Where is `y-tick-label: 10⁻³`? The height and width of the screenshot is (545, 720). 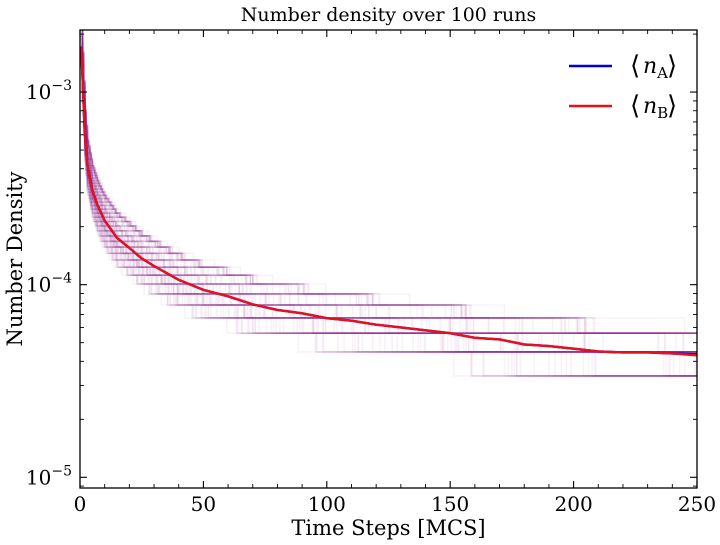
y-tick-label: 10⁻³ is located at coordinates (49, 91).